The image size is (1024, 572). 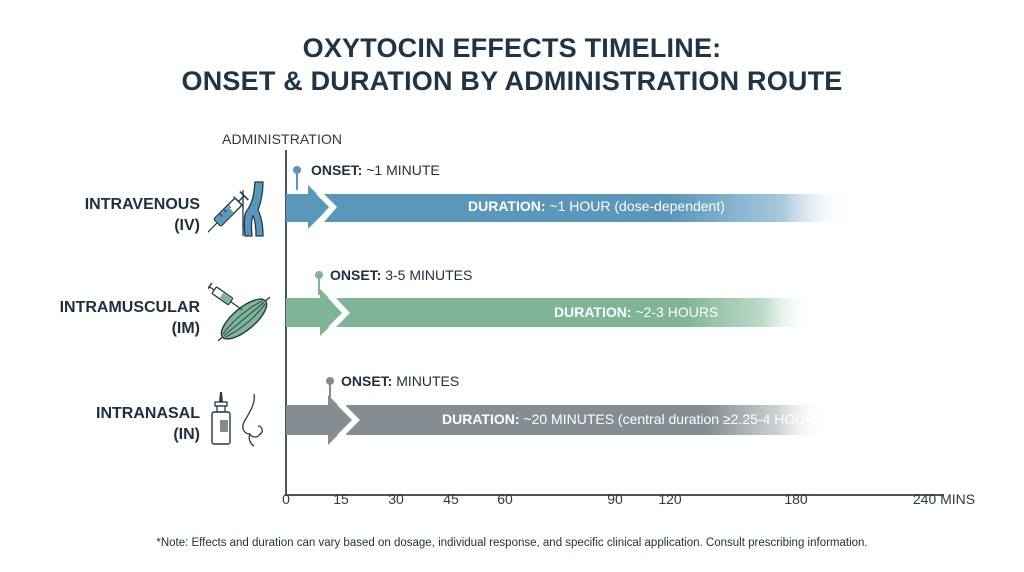 I want to click on y-axis-line, so click(x=286, y=322).